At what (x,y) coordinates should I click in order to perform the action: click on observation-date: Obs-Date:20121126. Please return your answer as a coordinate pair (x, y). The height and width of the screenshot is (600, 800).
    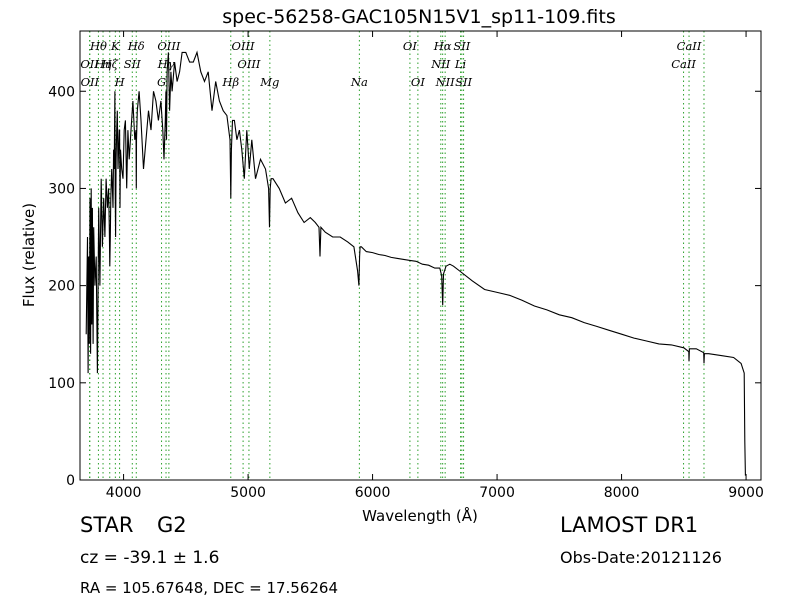
    Looking at the image, I should click on (641, 557).